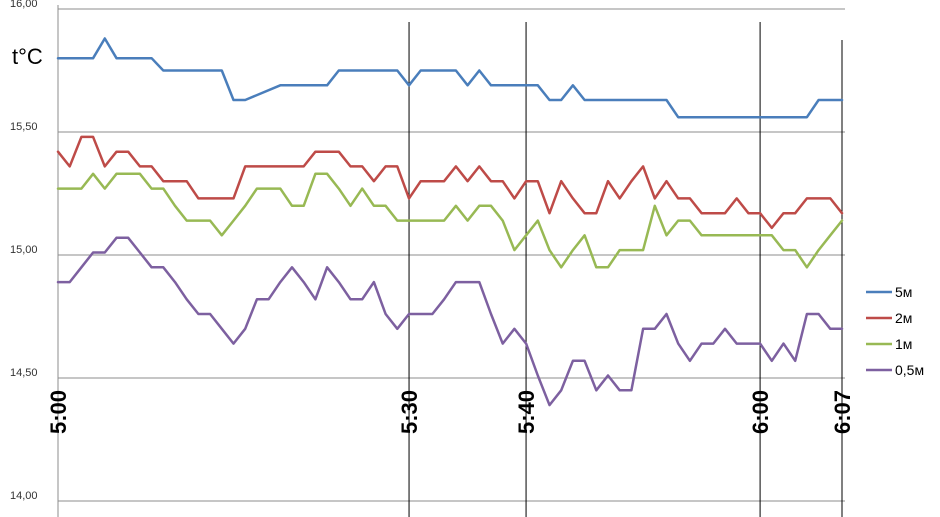  I want to click on x-axis-ticks: 5:00 5:30 5:40 6:00 6:07, so click(450, 412).